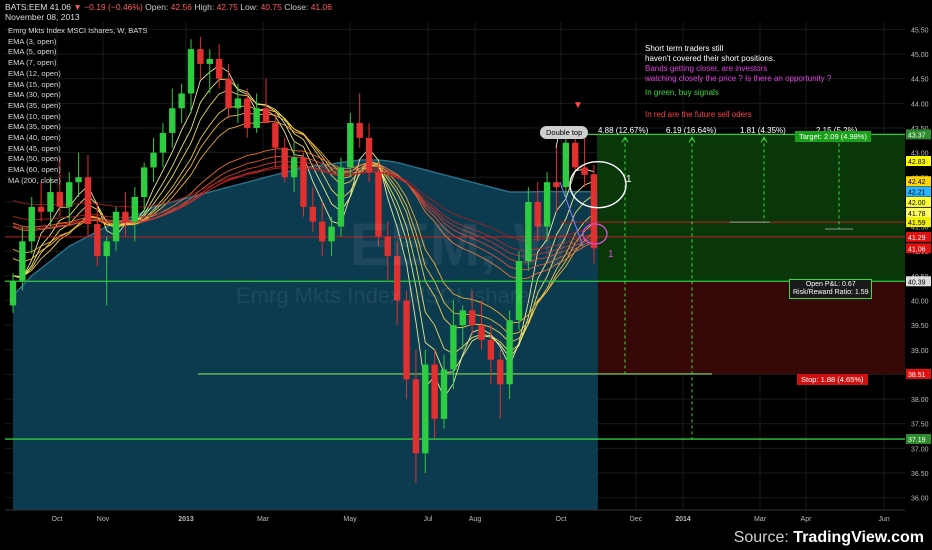 Image resolution: width=932 pixels, height=550 pixels. Describe the element at coordinates (78, 30) in the screenshot. I see `study-title: Emrg Mkts Index MSCI Ishares, W, BATS` at that location.